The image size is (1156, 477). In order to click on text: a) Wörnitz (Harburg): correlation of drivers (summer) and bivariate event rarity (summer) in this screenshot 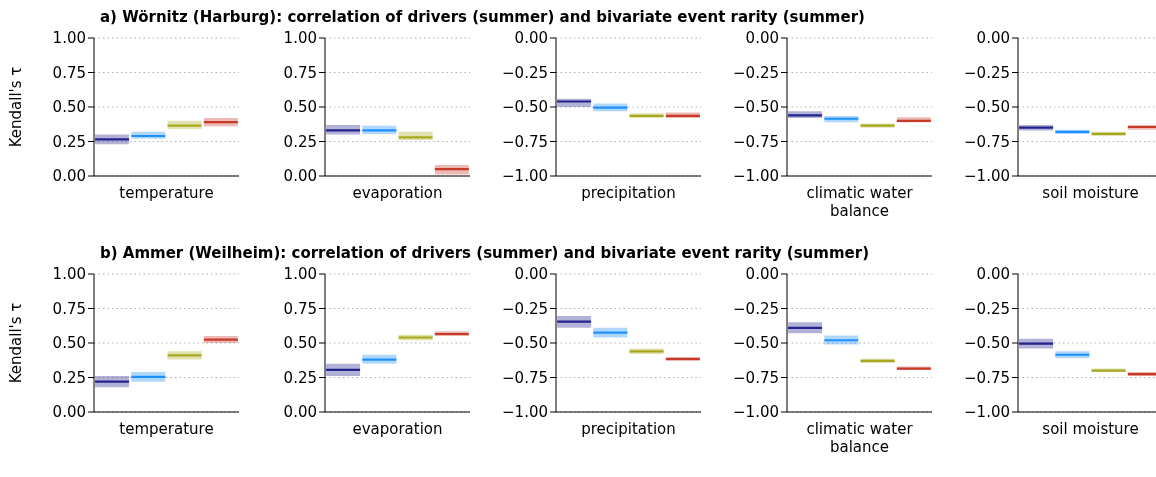, I will do `click(483, 18)`.